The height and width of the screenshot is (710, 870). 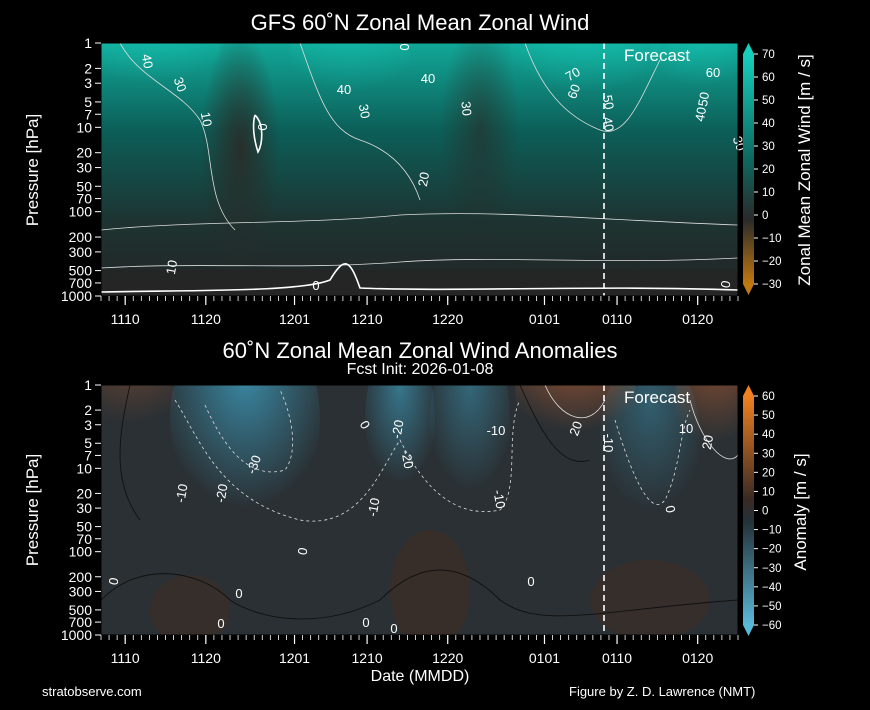 I want to click on bottom-ylabel: Pressure [hPa], so click(x=32, y=510).